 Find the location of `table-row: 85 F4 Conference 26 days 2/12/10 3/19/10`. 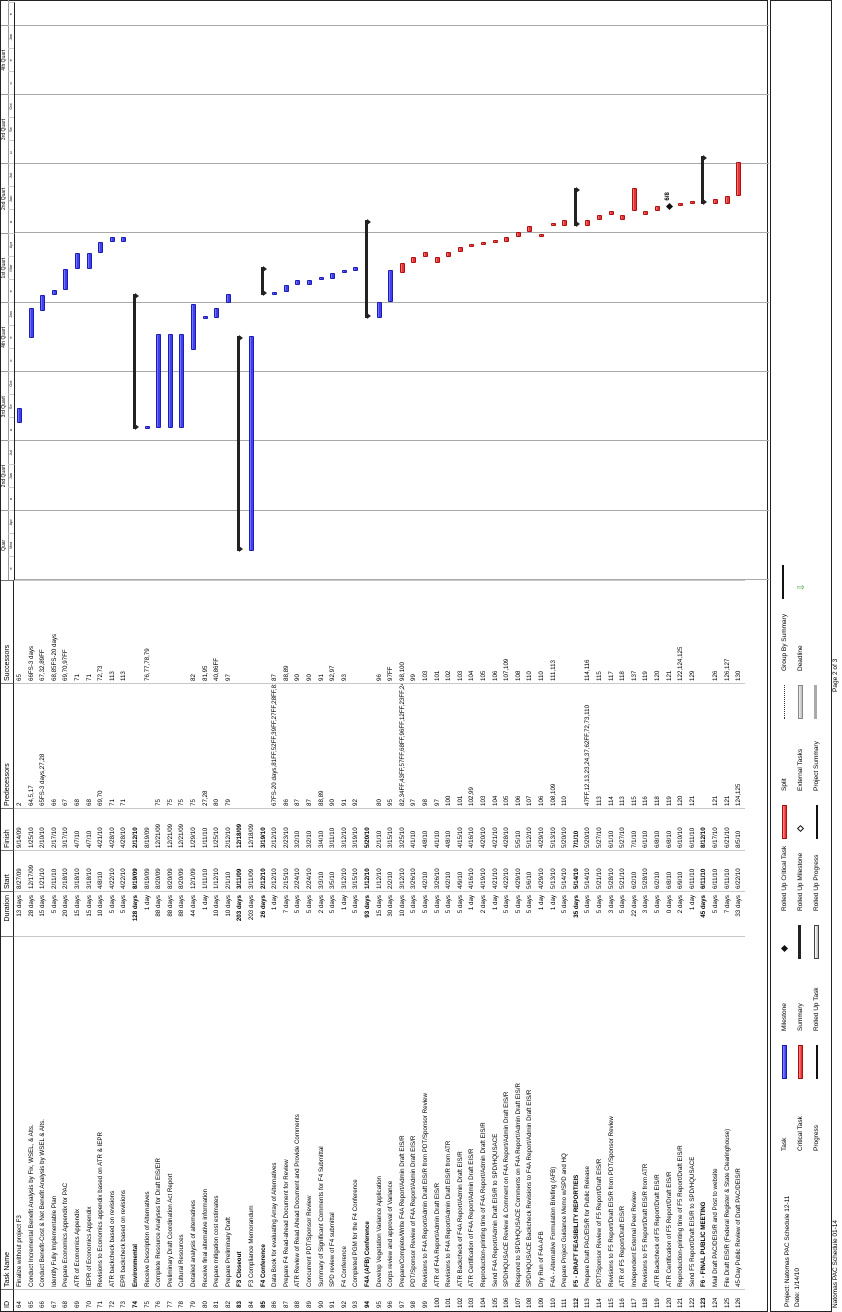

table-row: 85 F4 Conference 26 days 2/12/10 3/19/10 is located at coordinates (263, 945).